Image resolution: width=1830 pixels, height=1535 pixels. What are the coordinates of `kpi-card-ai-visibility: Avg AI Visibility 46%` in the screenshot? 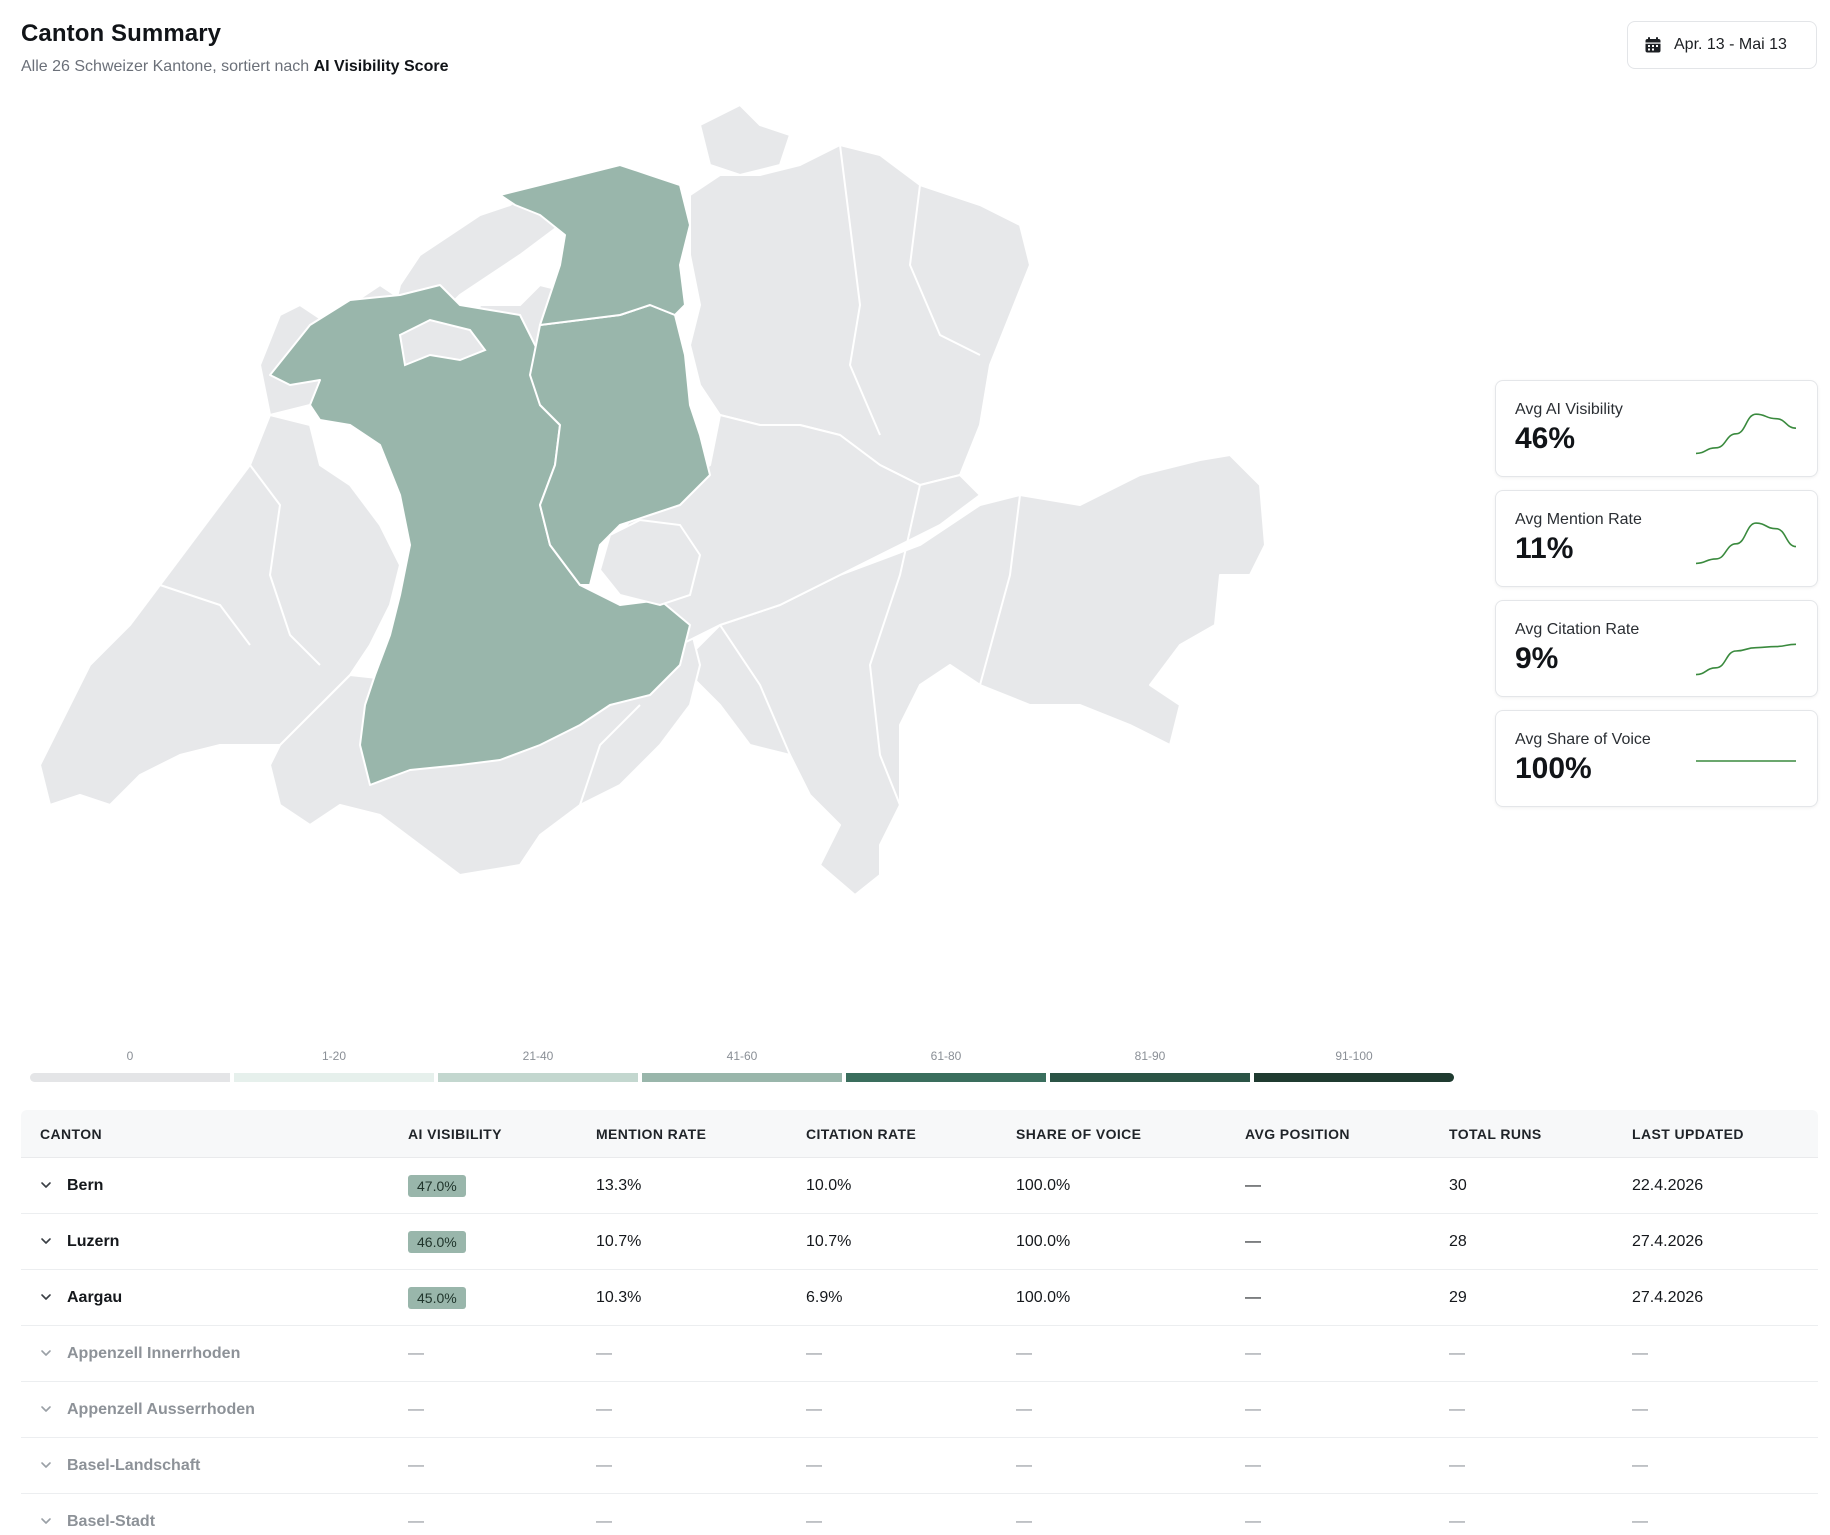 It's located at (1656, 428).